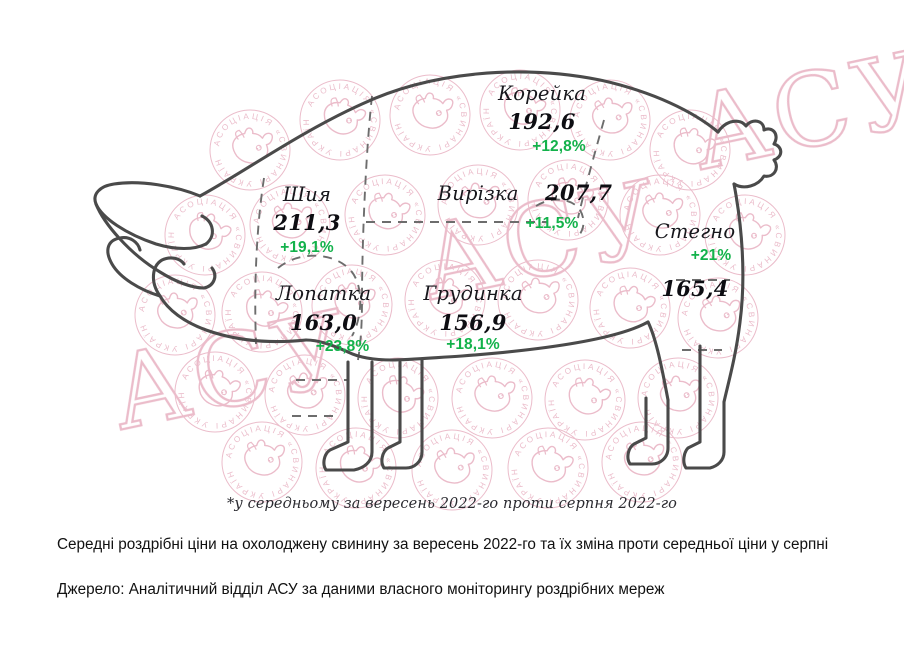 This screenshot has width=904, height=659. I want to click on ear-lower-edge, so click(150, 246).